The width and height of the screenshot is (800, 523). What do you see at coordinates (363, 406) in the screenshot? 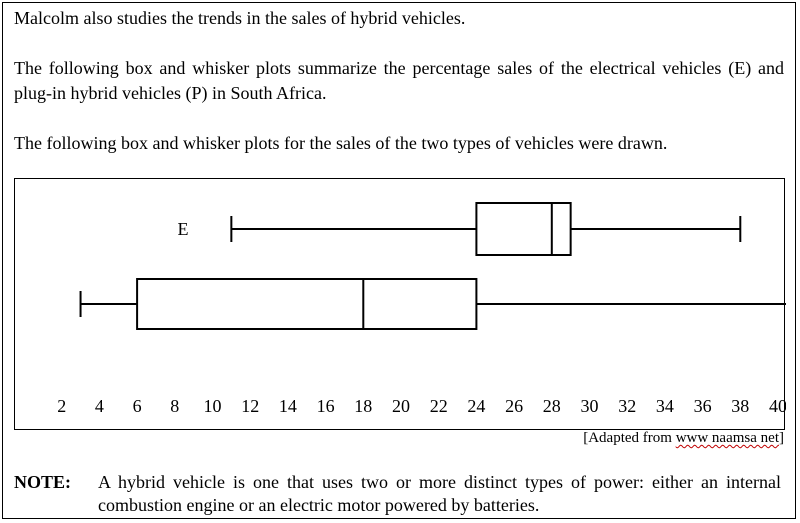
I see `x-tick-label: 18` at bounding box center [363, 406].